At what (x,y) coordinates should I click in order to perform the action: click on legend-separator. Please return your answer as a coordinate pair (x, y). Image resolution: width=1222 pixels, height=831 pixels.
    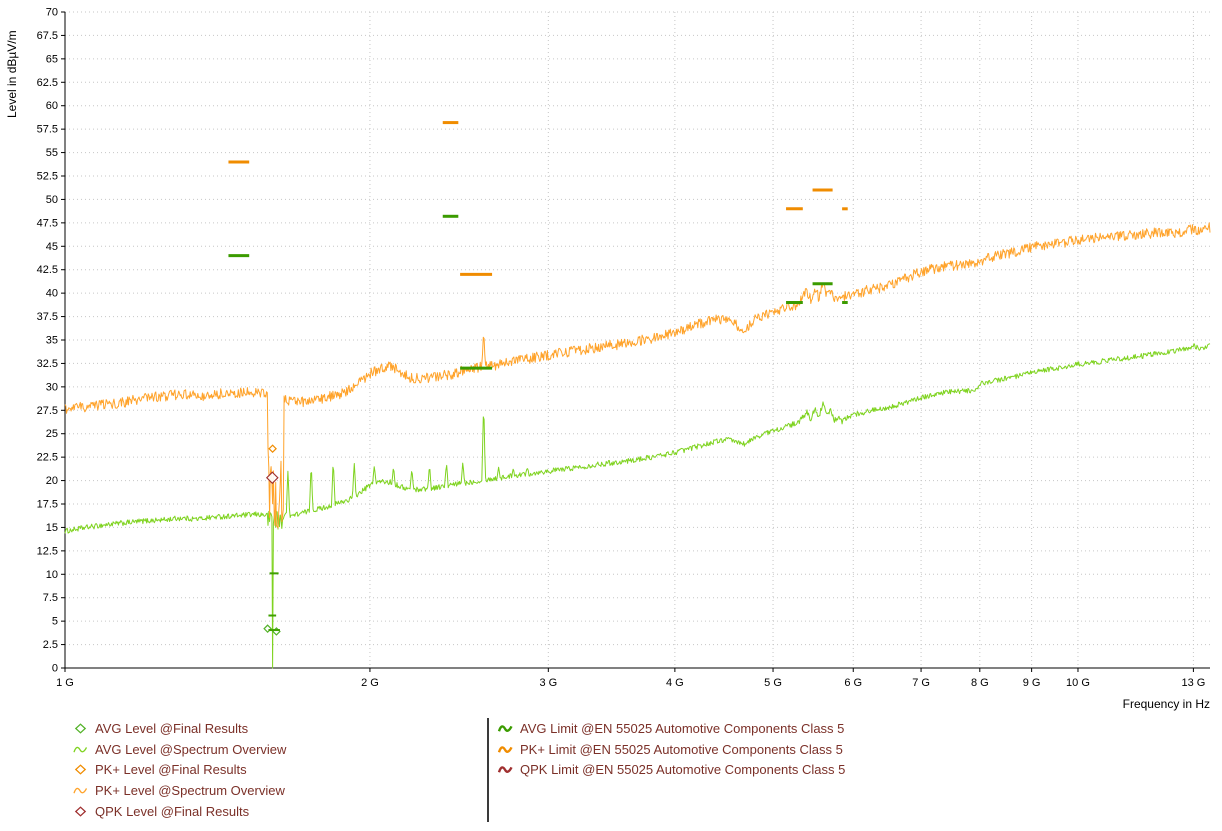
    Looking at the image, I should click on (488, 770).